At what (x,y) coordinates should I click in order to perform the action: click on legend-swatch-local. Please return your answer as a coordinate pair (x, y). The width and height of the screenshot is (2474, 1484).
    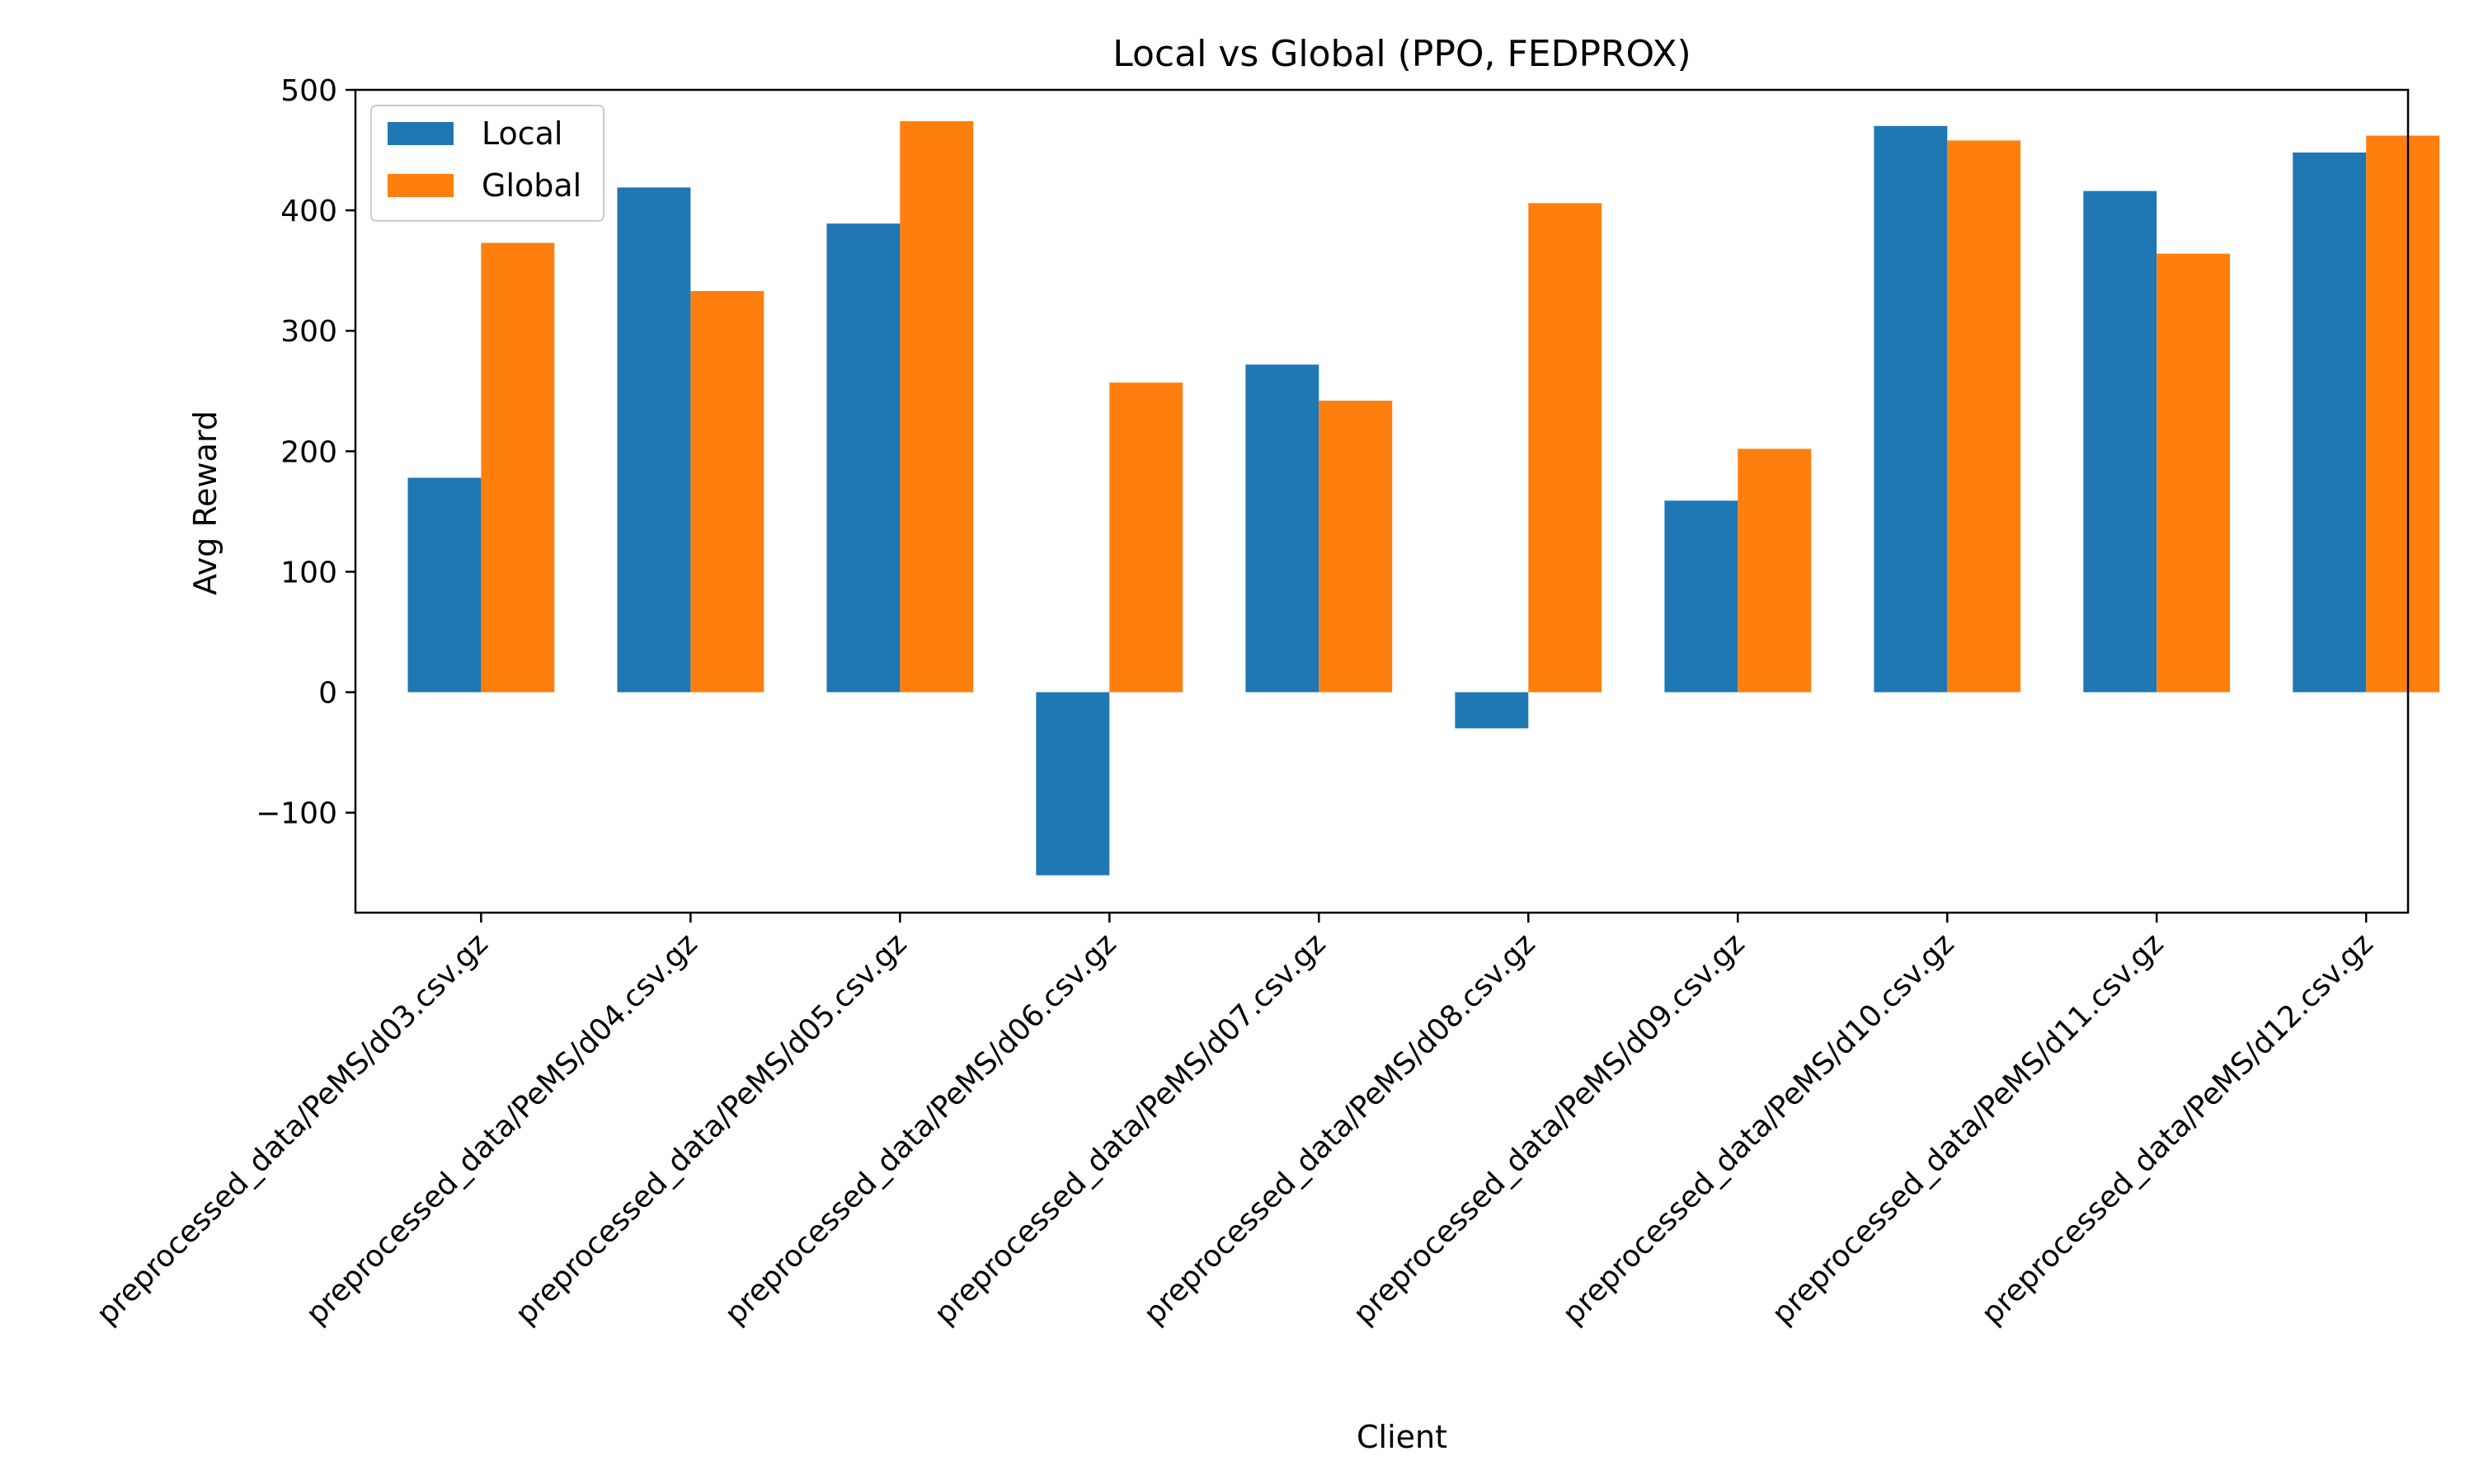
    Looking at the image, I should click on (421, 133).